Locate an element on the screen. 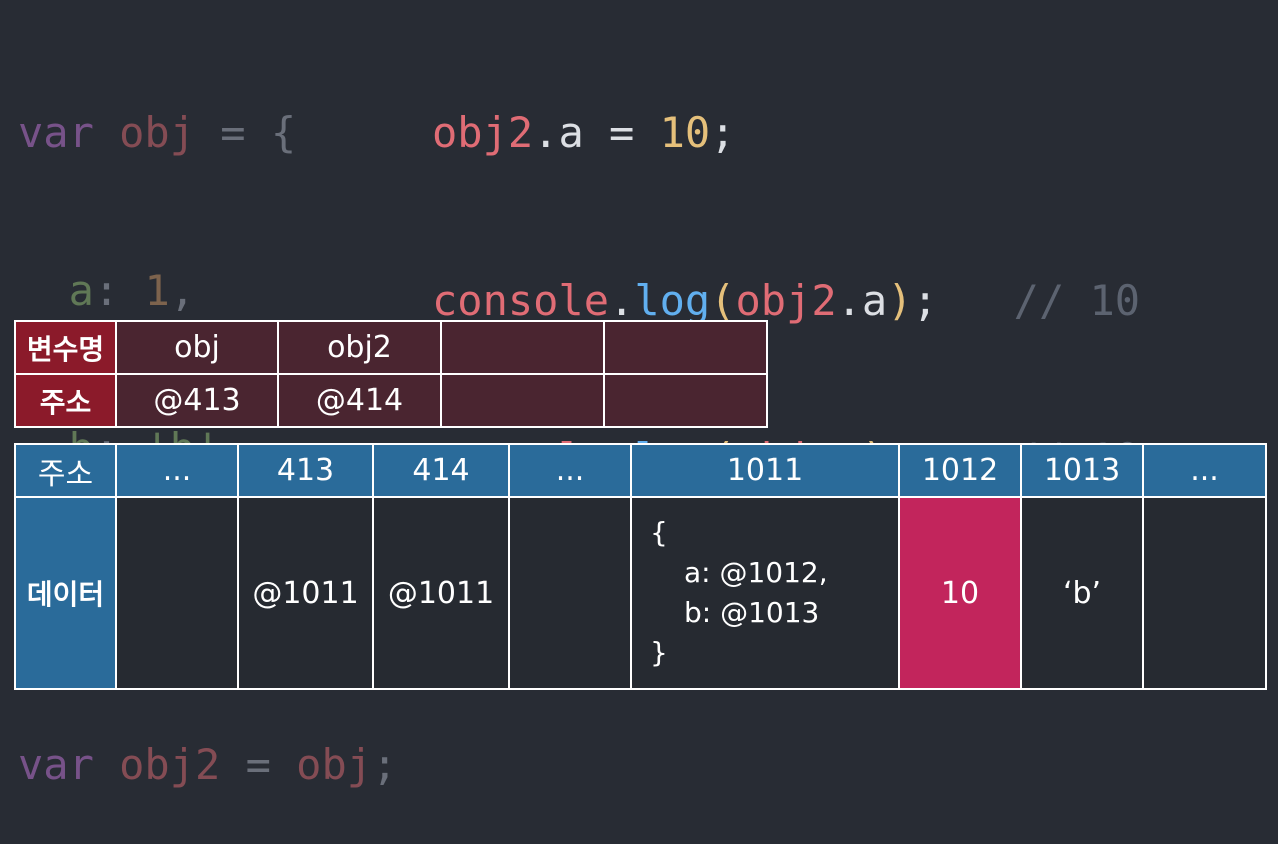  table-row: 주소 @413 @414 is located at coordinates (391, 400).